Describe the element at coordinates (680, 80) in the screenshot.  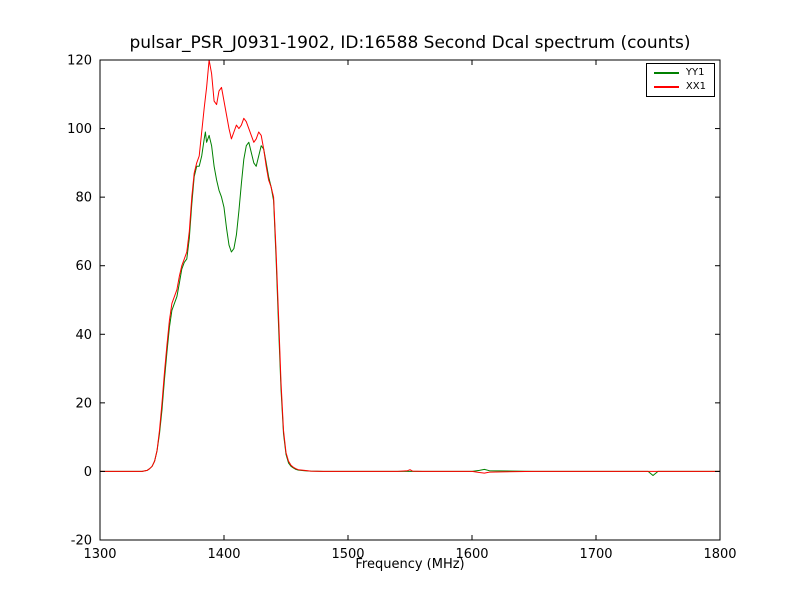
I see `legend: YY1 XX1` at that location.